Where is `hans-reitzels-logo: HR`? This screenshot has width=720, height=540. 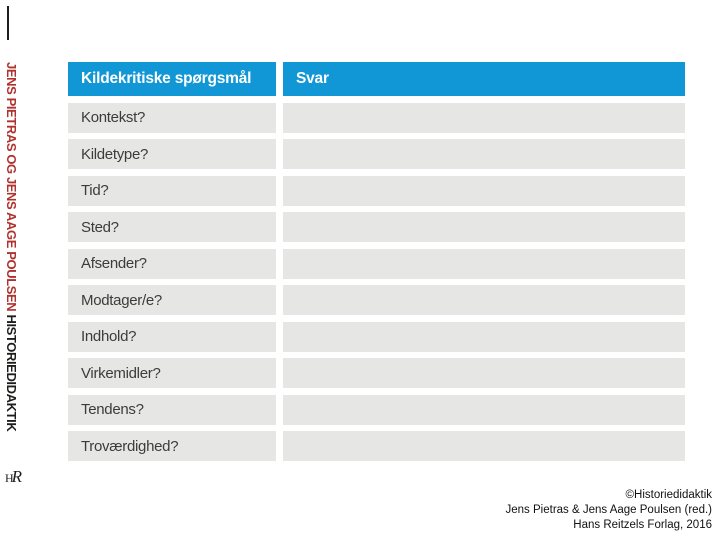 hans-reitzels-logo: HR is located at coordinates (13, 477).